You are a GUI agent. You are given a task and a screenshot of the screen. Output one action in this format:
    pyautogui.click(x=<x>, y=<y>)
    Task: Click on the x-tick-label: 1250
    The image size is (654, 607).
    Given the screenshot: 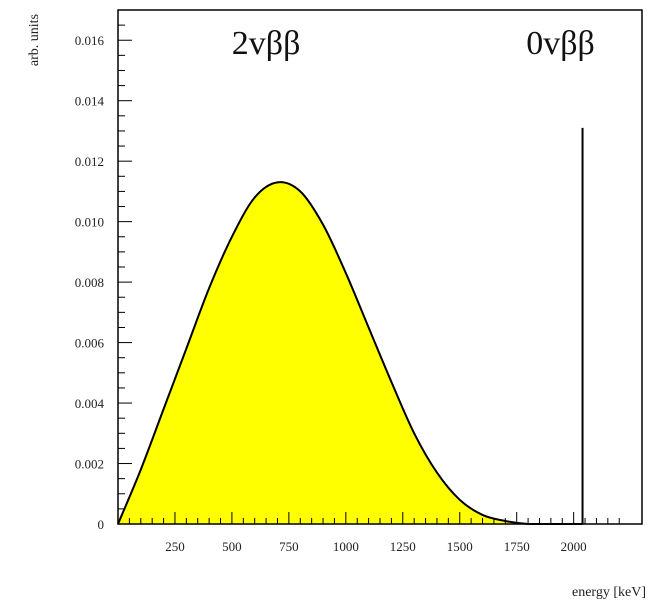 What is the action you would take?
    pyautogui.click(x=403, y=546)
    